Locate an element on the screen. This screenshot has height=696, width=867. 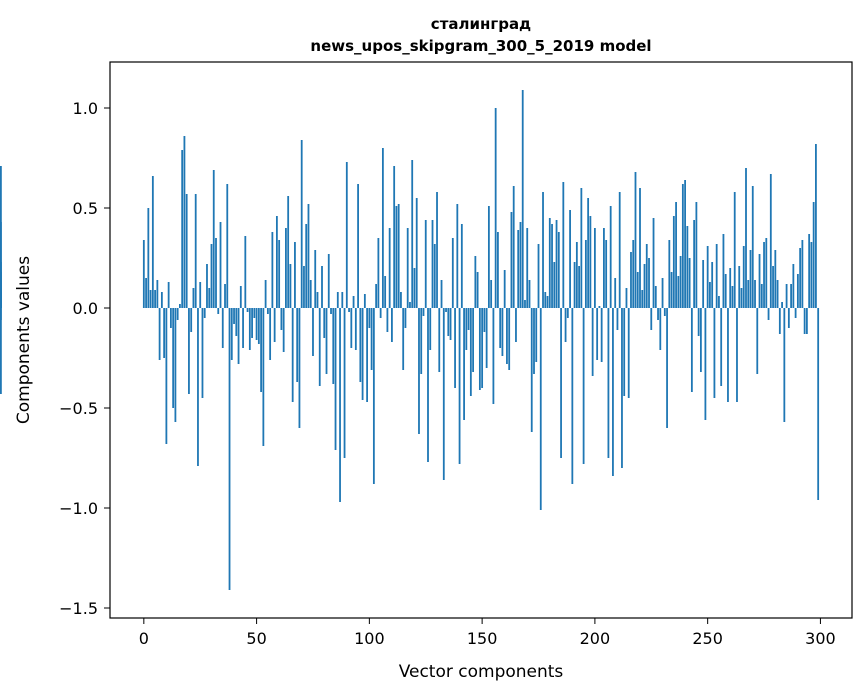
chart-title: сталинград is located at coordinates (481, 24).